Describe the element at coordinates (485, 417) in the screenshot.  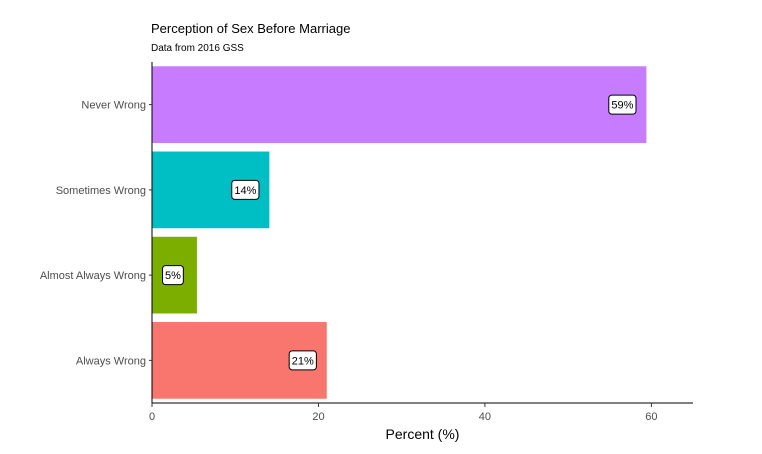
I see `x-tick-label: 40` at that location.